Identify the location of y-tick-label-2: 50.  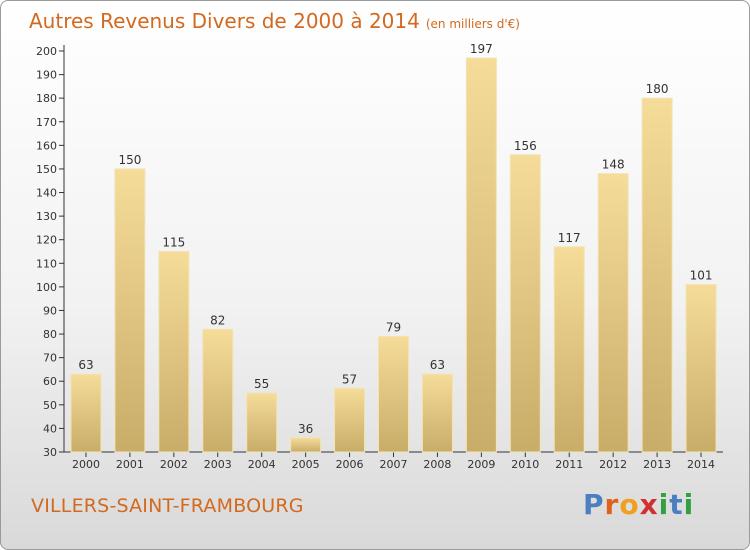
(50, 405).